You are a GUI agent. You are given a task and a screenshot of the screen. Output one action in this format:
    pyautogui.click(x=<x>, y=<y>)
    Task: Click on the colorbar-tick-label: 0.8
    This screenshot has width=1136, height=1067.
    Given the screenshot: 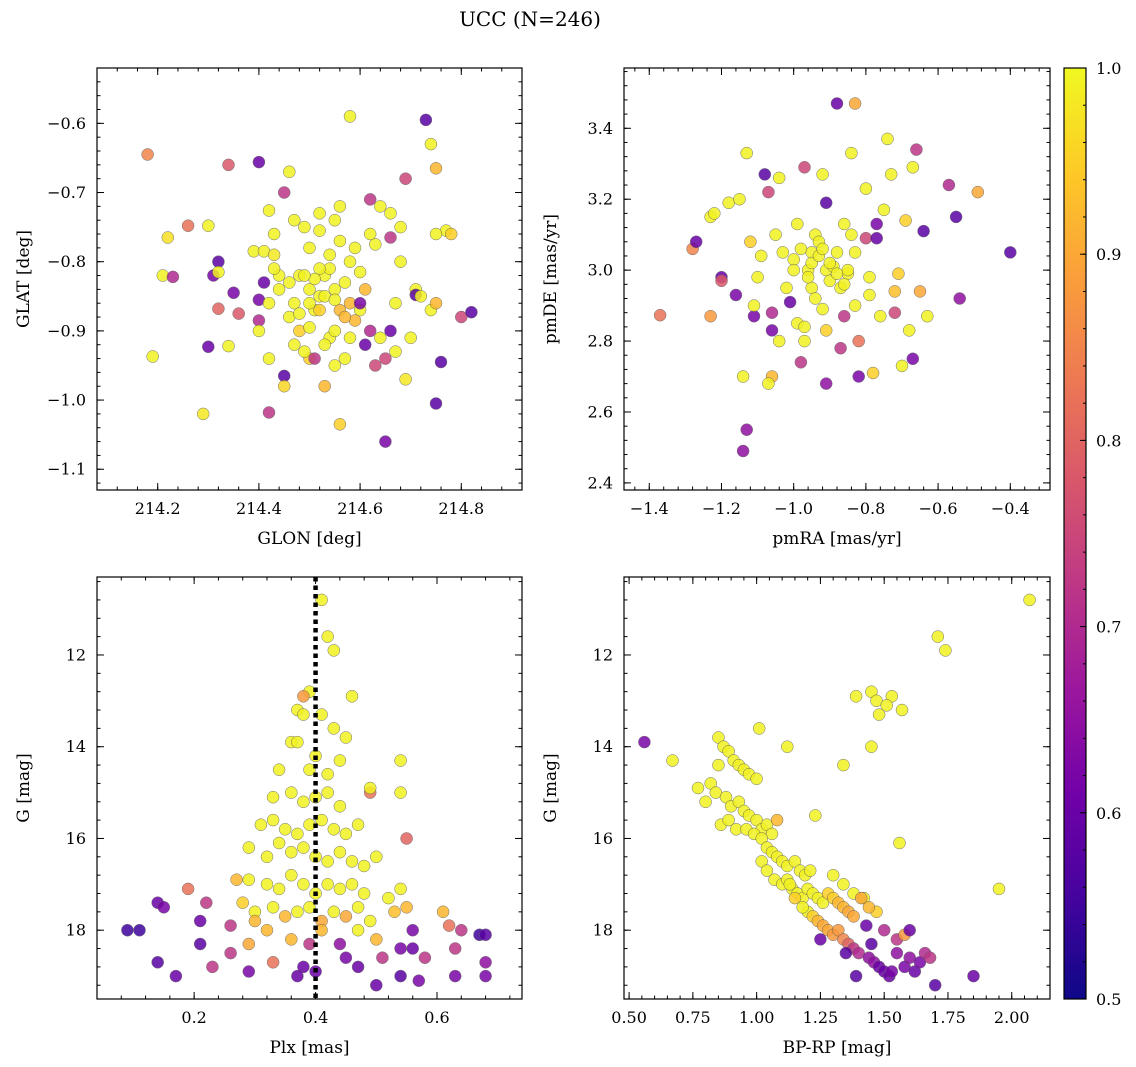 What is the action you would take?
    pyautogui.click(x=1108, y=440)
    